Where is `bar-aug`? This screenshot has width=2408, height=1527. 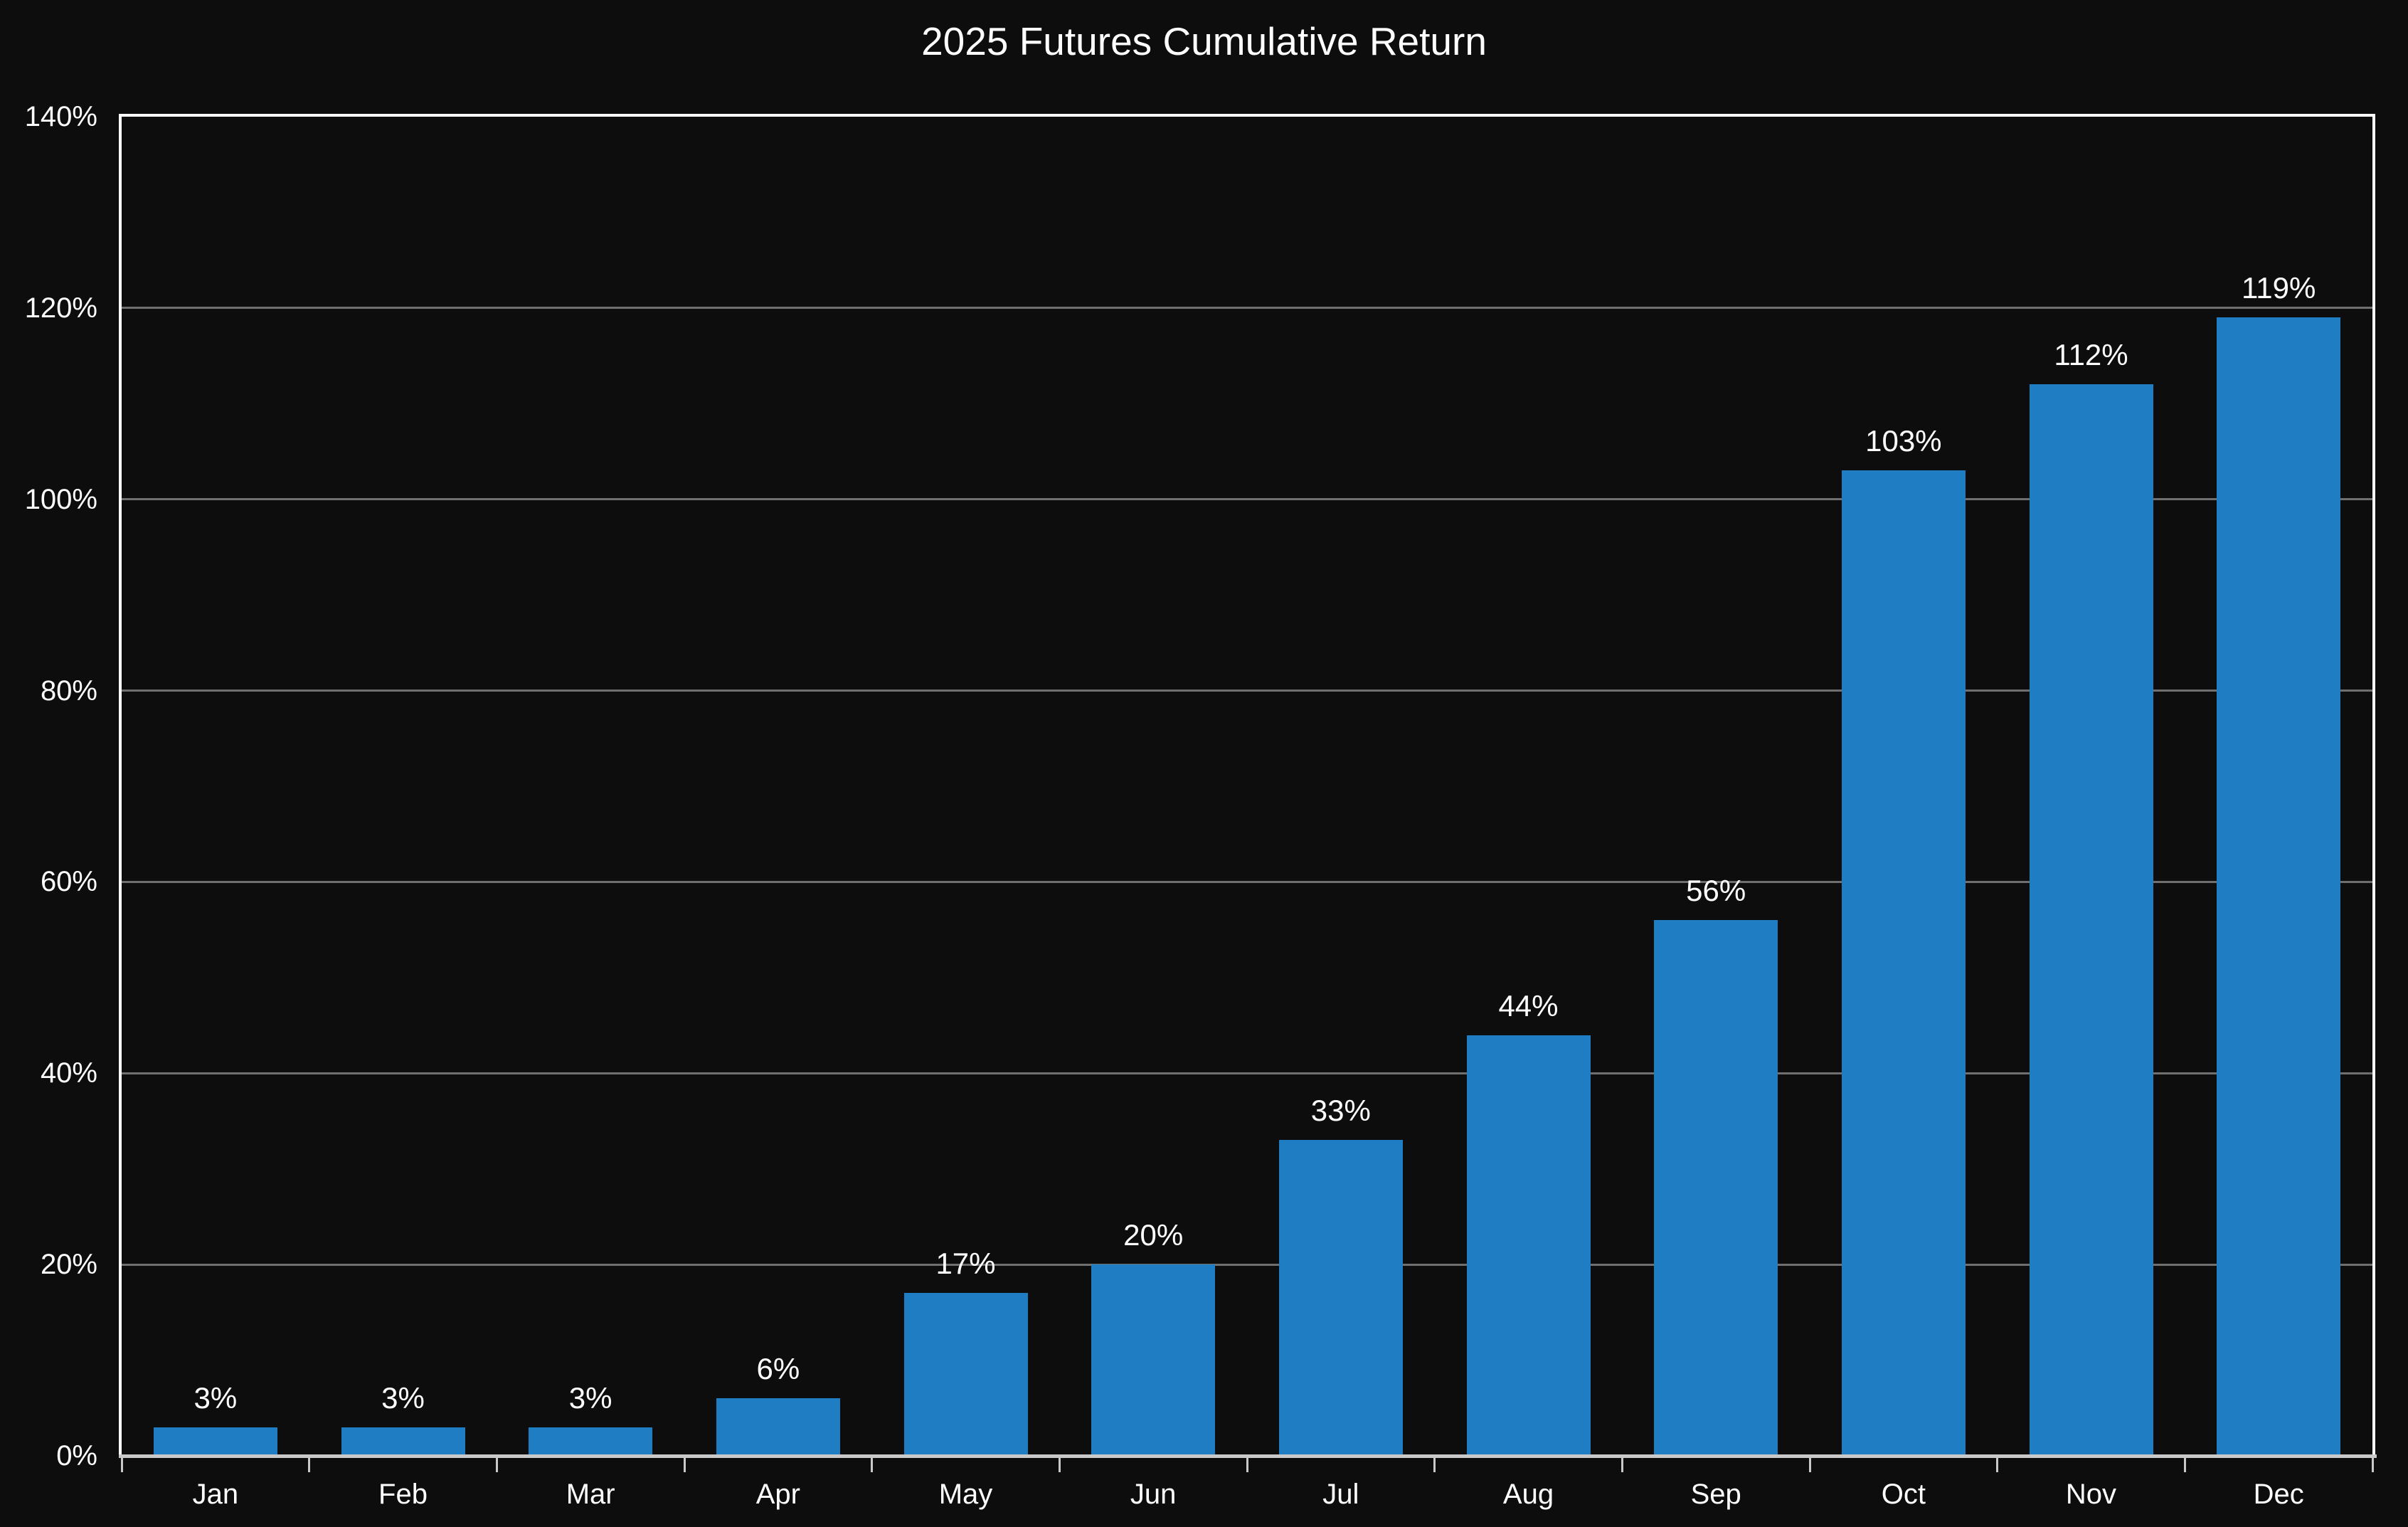 bar-aug is located at coordinates (1528, 1245).